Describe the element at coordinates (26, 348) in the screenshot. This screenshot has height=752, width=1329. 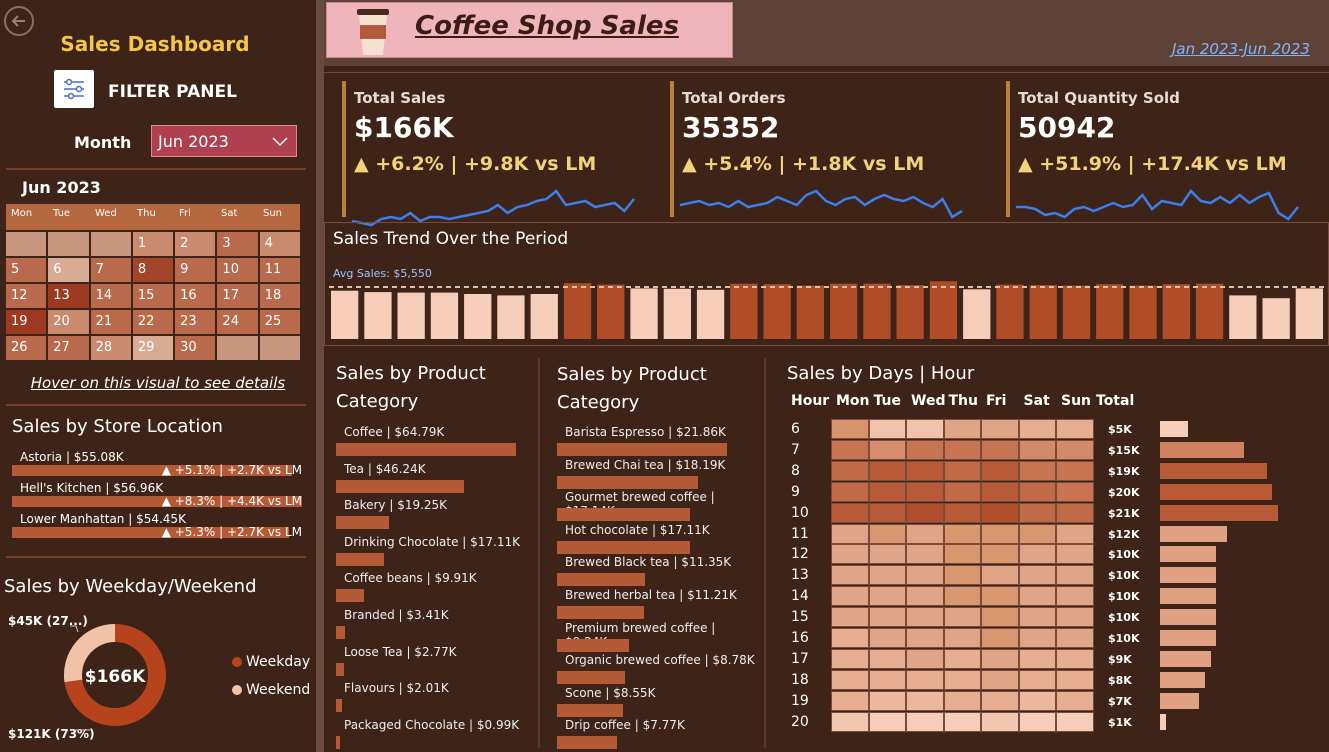
I see `calendar-day: 26` at that location.